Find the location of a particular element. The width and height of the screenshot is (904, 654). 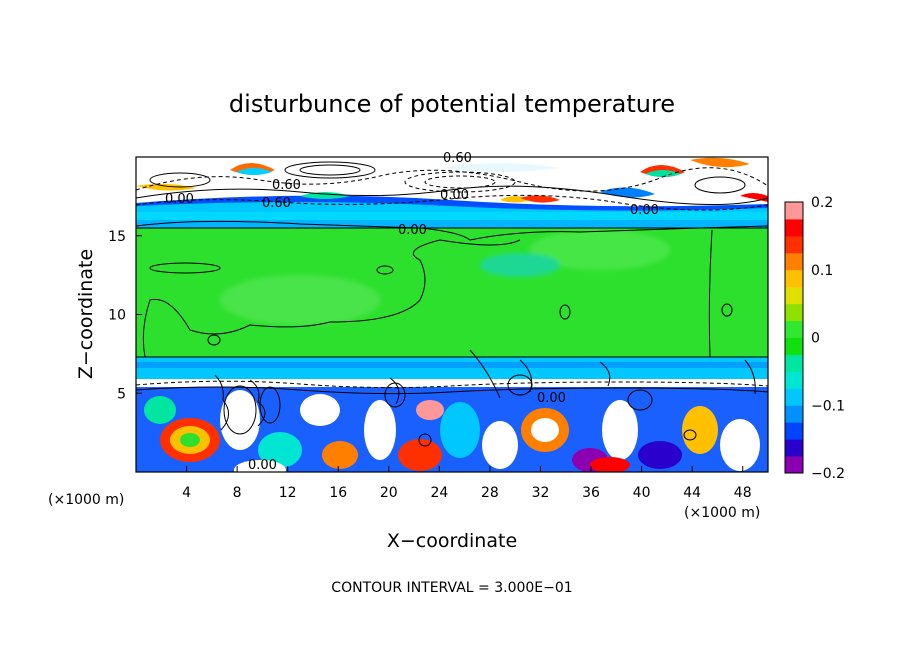

colorbar-frame is located at coordinates (794, 337).